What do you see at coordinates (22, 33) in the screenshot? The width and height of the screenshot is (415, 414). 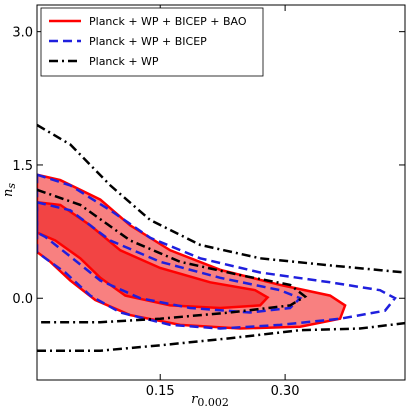 I see `y-tick-label: 3.0` at bounding box center [22, 33].